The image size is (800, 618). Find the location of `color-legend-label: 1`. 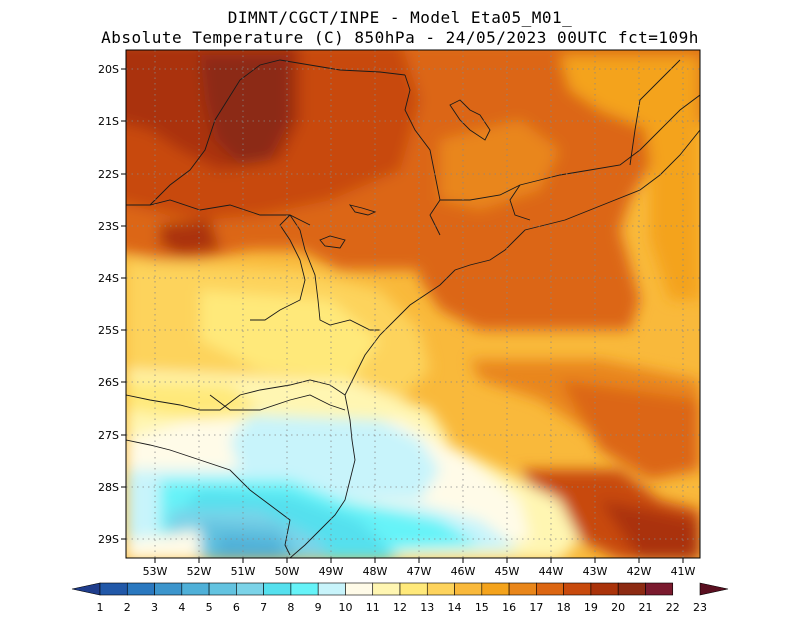

color-legend-label: 1 is located at coordinates (100, 607).